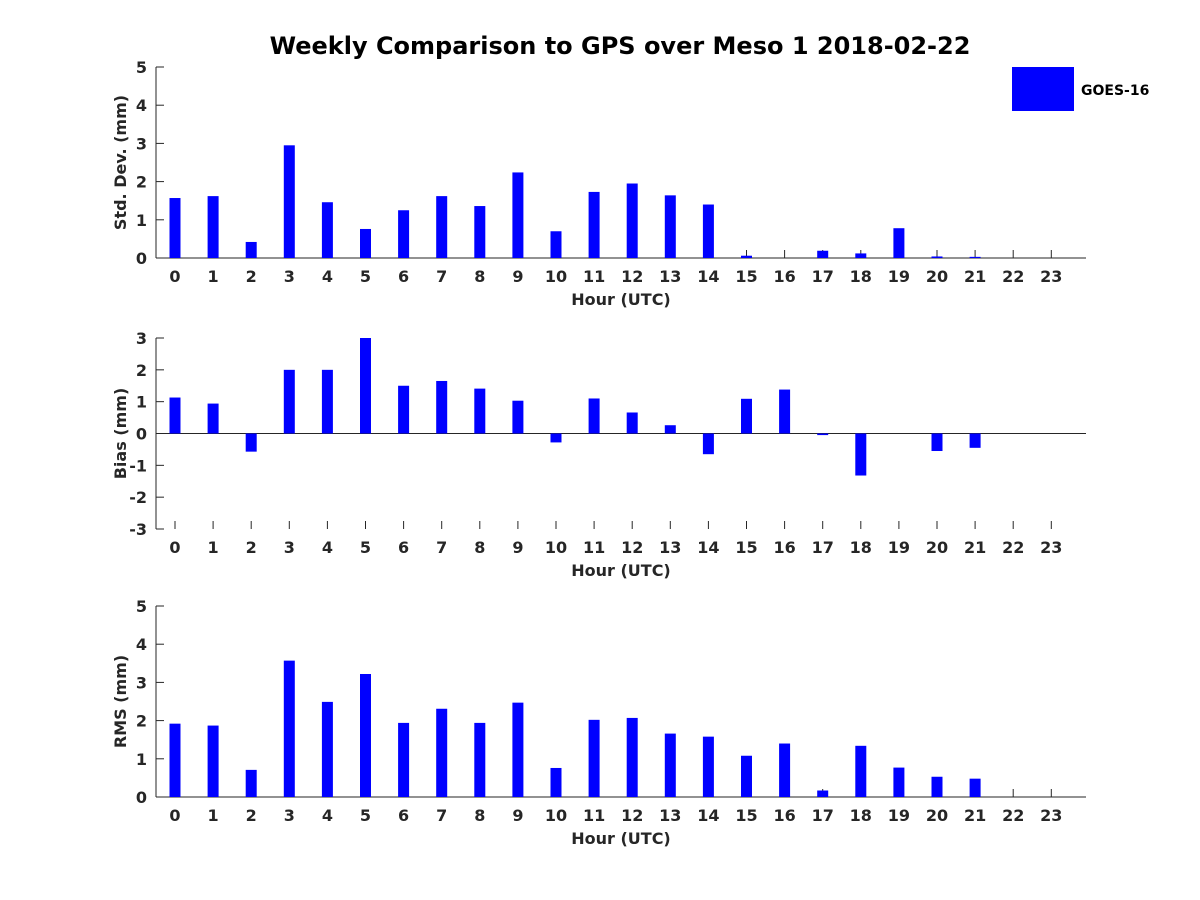 The height and width of the screenshot is (900, 1200). I want to click on legend-label-goes16: GOES-16, so click(1115, 91).